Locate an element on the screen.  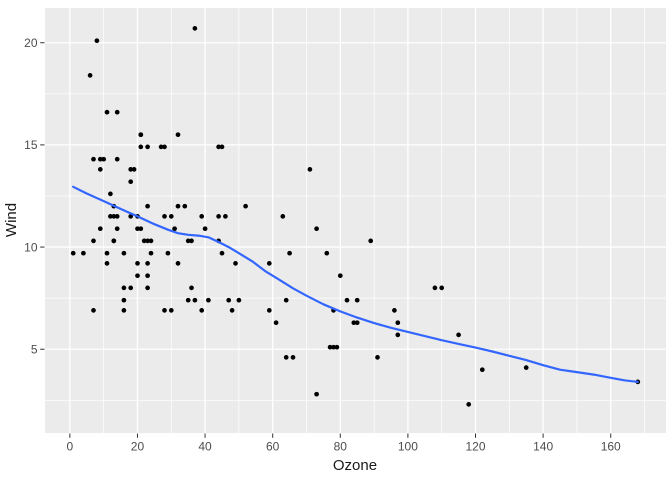
x-tick-label: 0 is located at coordinates (70, 447).